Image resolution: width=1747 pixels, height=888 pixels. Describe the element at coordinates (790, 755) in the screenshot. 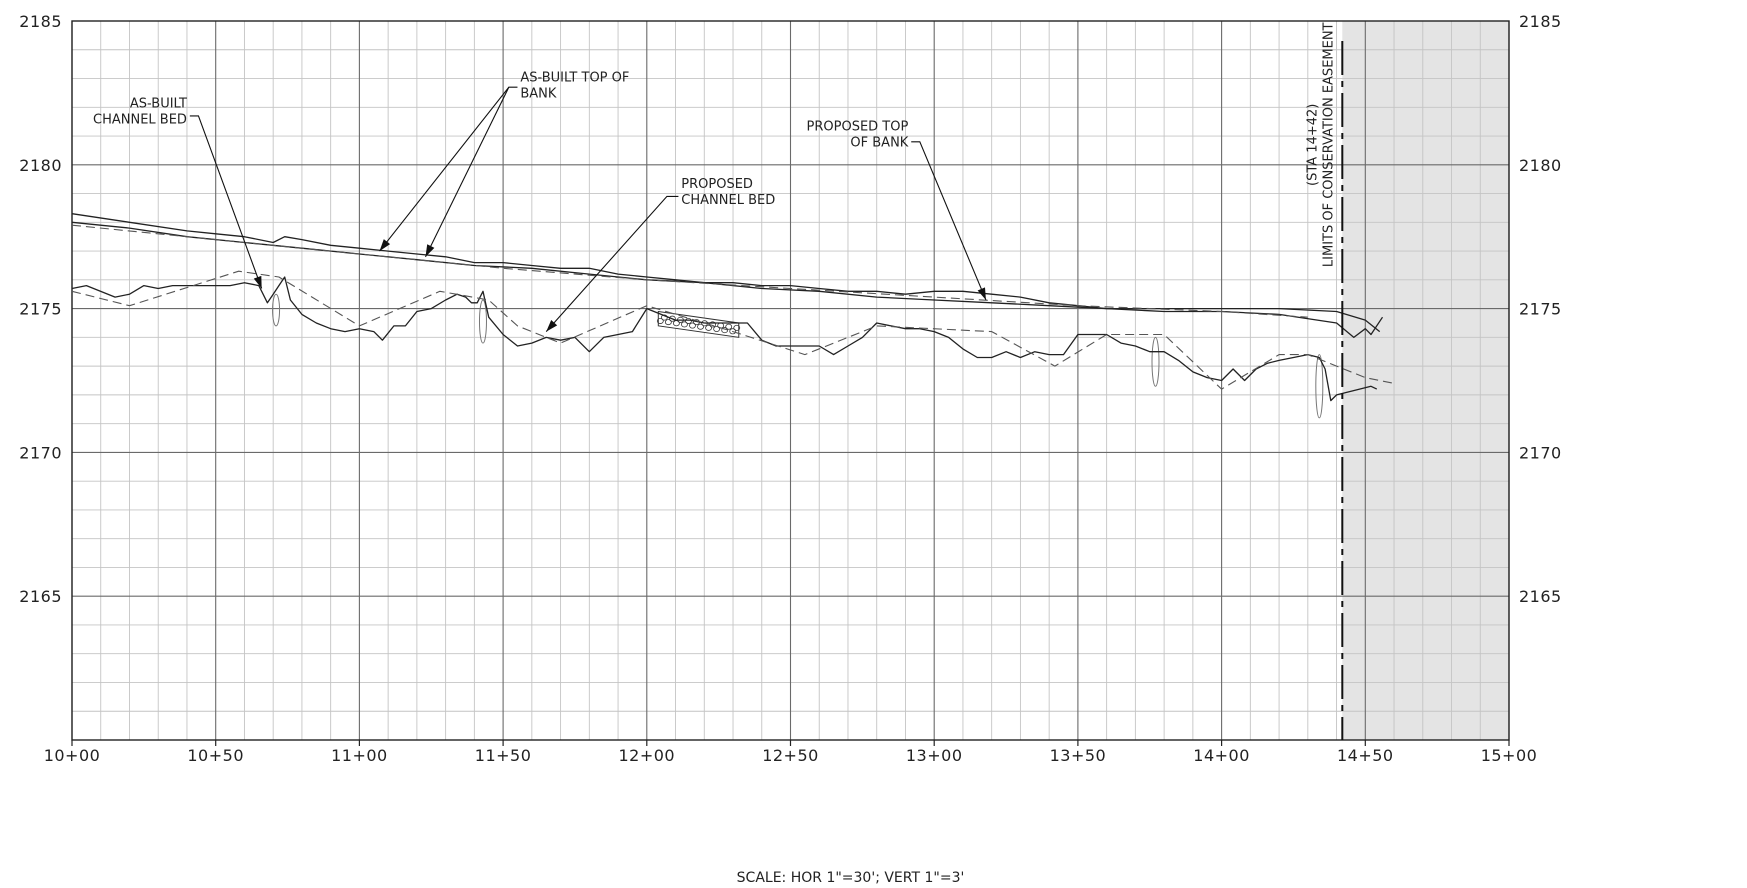

I see `x-tick-label: 12+50` at that location.